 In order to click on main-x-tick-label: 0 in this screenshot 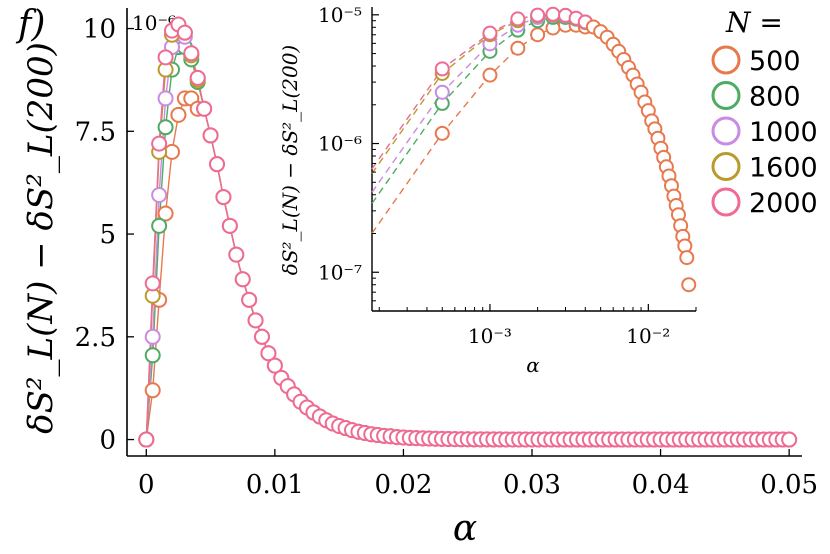, I will do `click(146, 485)`.